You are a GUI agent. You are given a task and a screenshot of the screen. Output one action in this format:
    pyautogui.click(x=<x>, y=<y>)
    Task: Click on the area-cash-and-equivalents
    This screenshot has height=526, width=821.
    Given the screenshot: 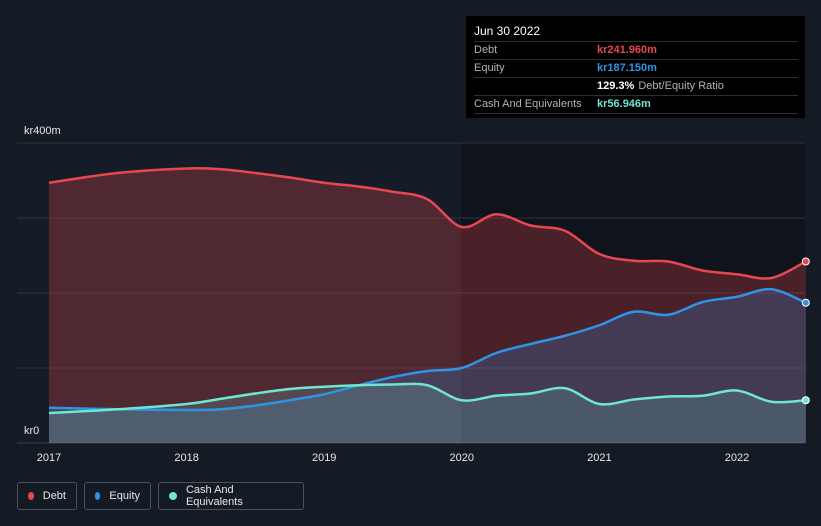 What is the action you would take?
    pyautogui.click(x=427, y=413)
    